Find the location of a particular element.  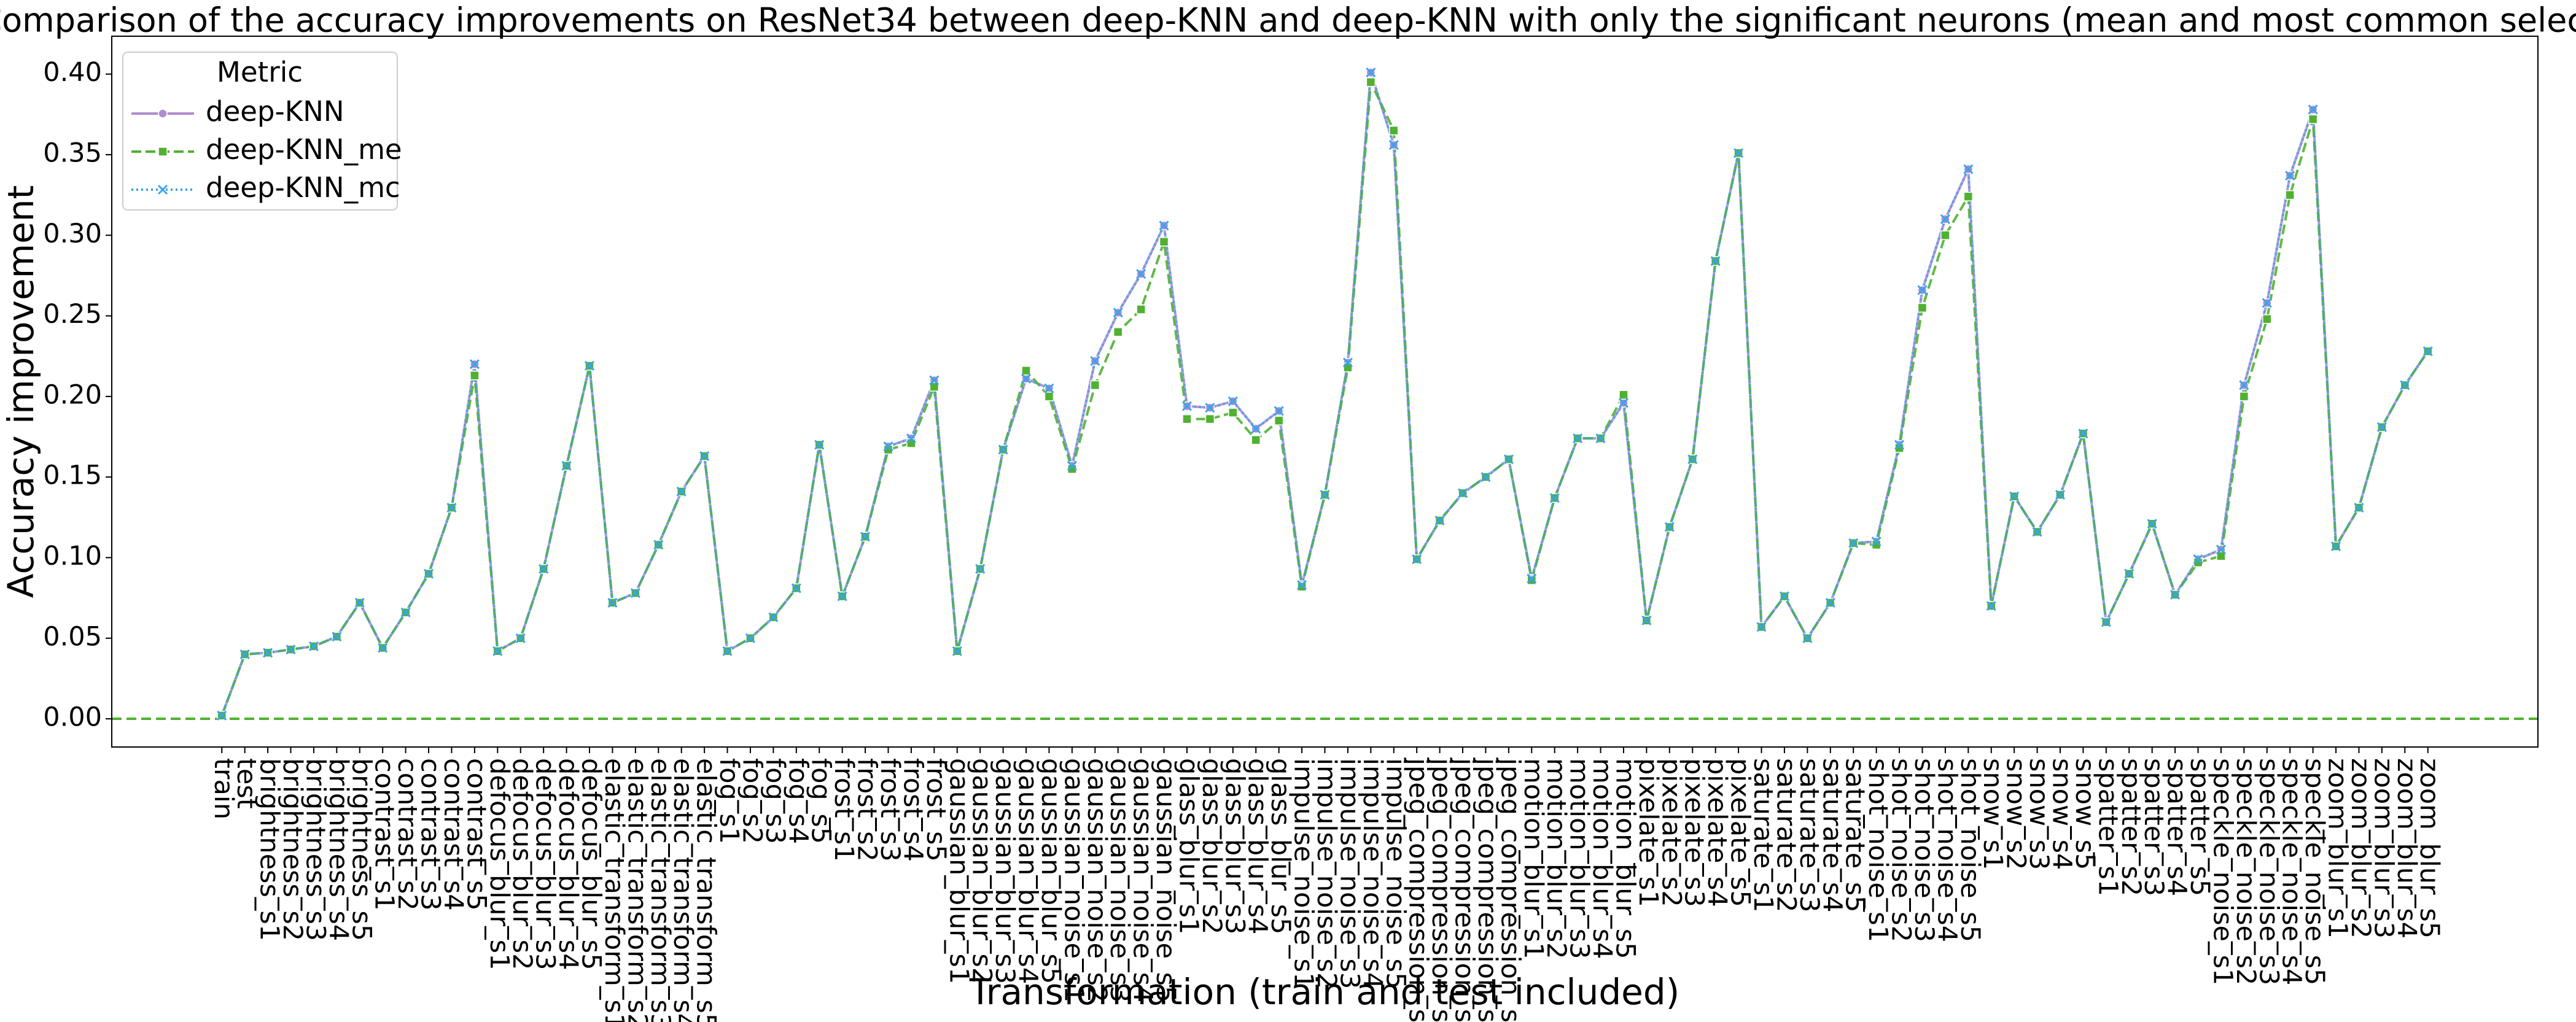

x-tick-label: frost_s5 is located at coordinates (935, 810).